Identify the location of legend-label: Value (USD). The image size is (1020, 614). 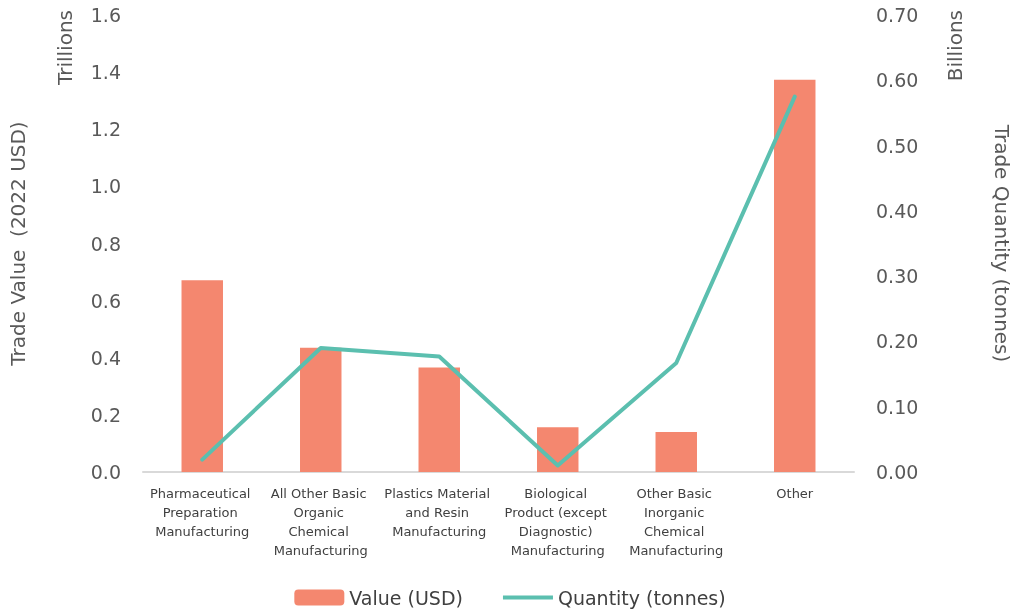
(406, 597).